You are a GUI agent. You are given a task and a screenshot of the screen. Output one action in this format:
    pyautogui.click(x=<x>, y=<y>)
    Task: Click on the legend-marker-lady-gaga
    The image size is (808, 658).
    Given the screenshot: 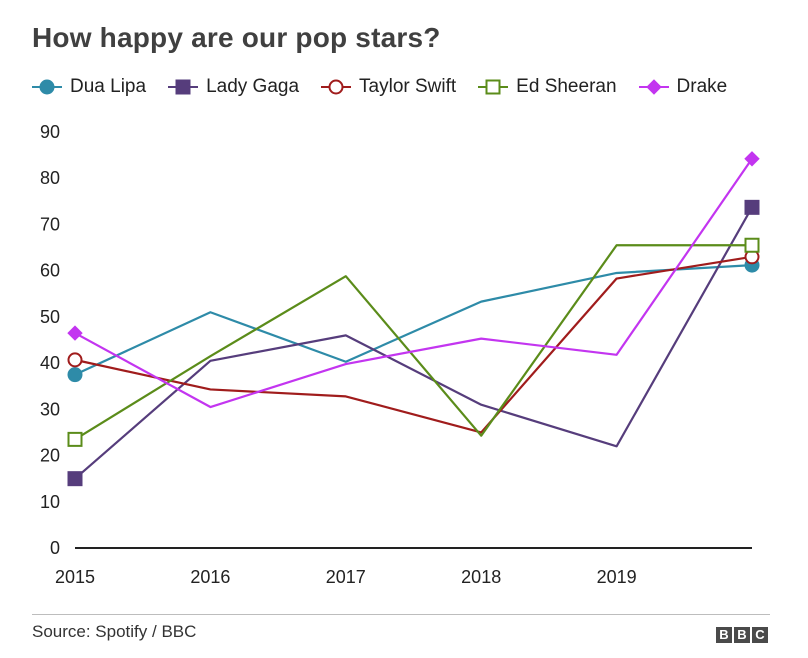 What is the action you would take?
    pyautogui.click(x=183, y=87)
    